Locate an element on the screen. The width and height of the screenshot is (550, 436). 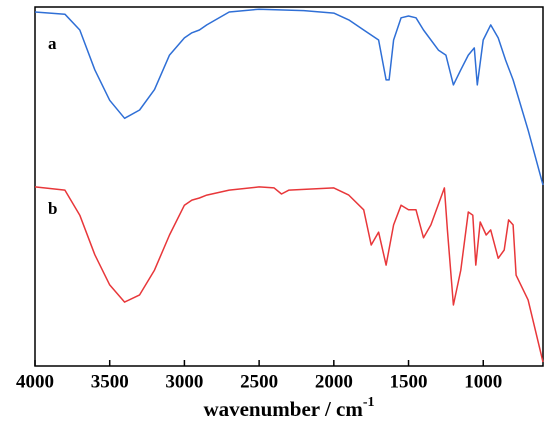
x-axis-label-text: wavenumber / cm is located at coordinates (283, 409).